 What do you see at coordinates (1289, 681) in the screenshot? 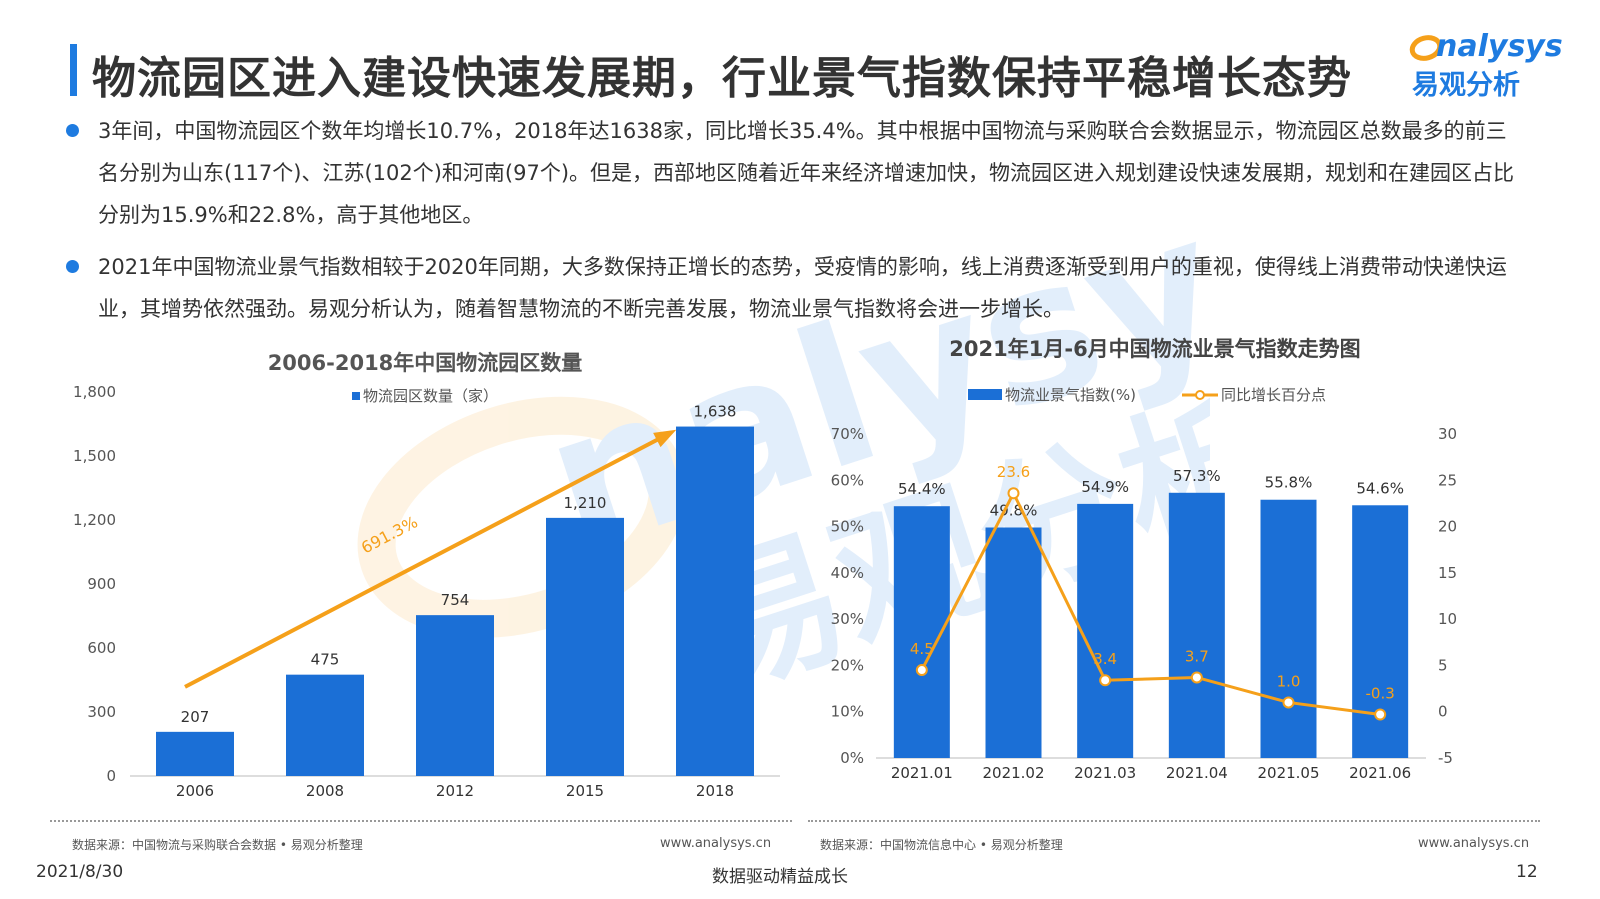
I see `line-data-label: 1.0` at bounding box center [1289, 681].